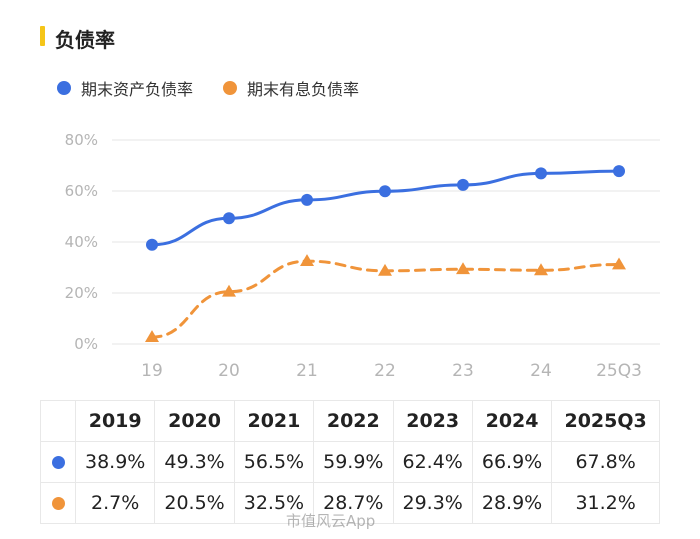 The width and height of the screenshot is (700, 539). What do you see at coordinates (274, 421) in the screenshot?
I see `table-header-cell: 2021` at bounding box center [274, 421].